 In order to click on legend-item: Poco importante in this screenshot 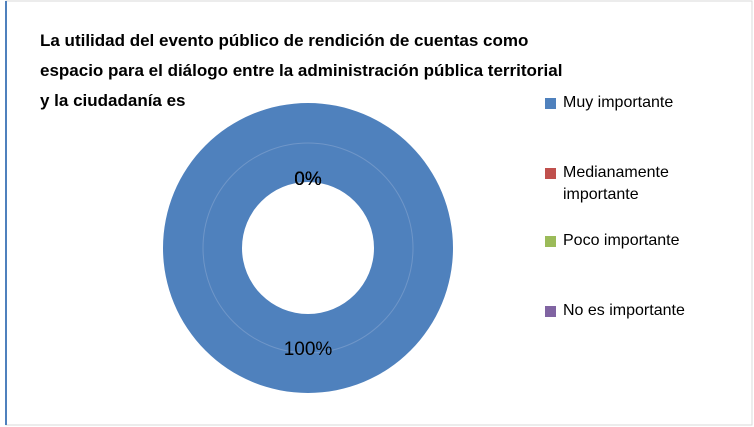, I will do `click(649, 241)`.